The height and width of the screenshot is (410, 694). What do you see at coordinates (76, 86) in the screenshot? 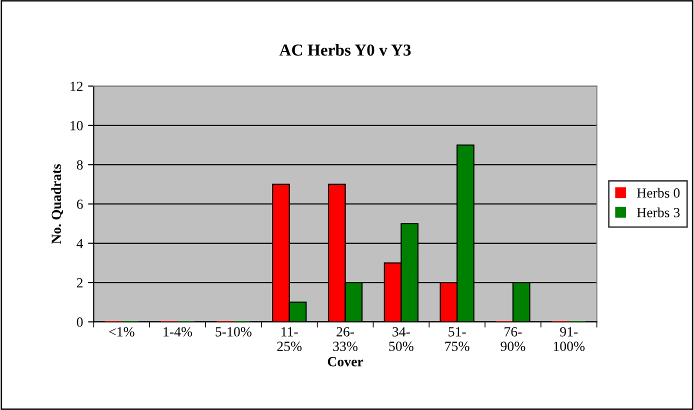
I see `y-tick-label: 12` at bounding box center [76, 86].